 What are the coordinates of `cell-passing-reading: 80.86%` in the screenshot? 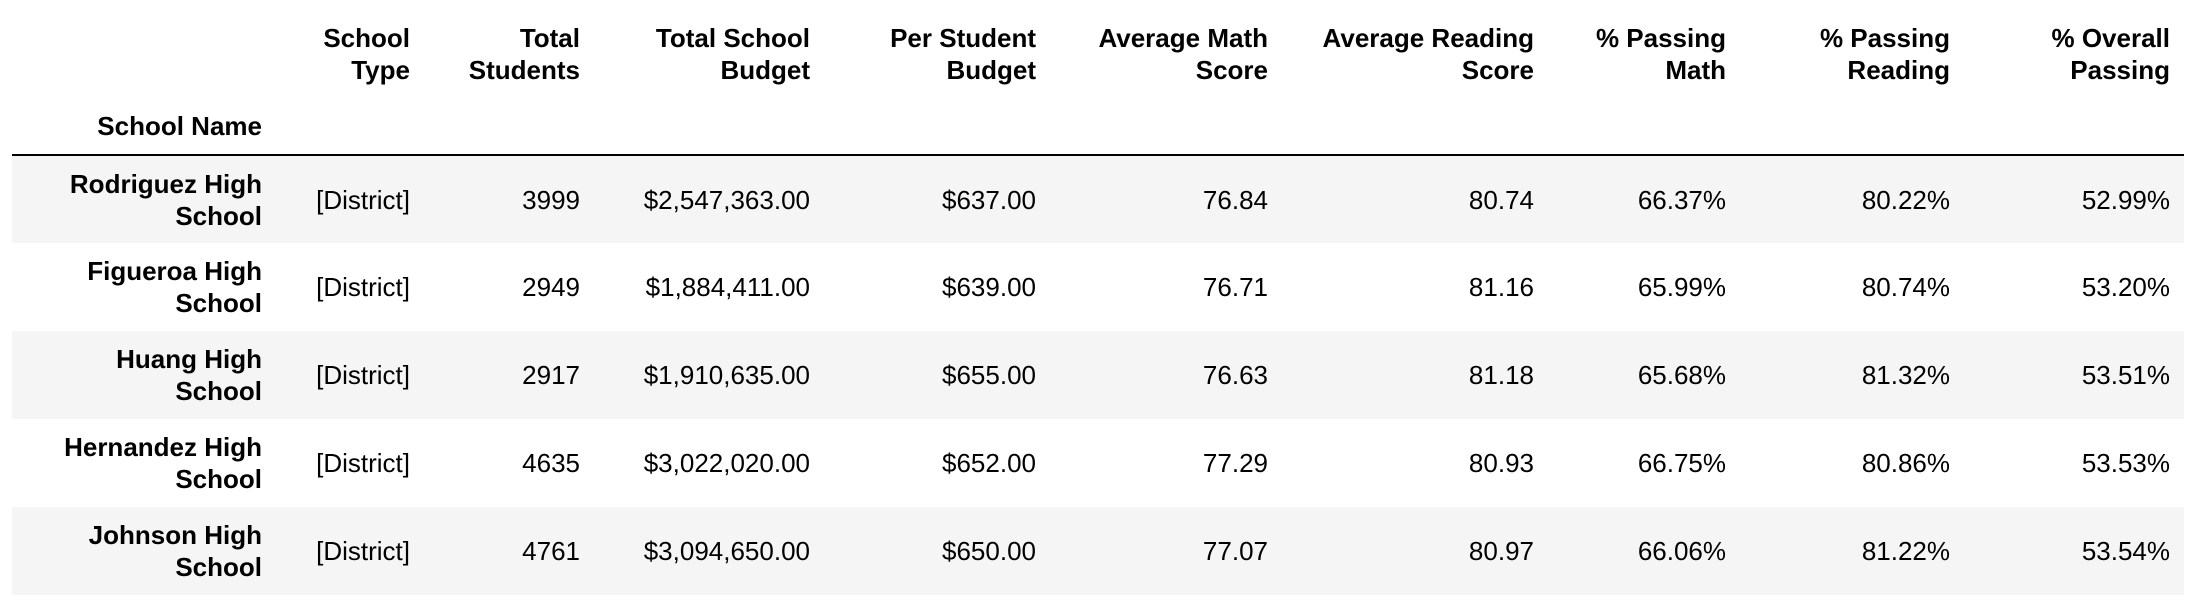 It's located at (1905, 463).